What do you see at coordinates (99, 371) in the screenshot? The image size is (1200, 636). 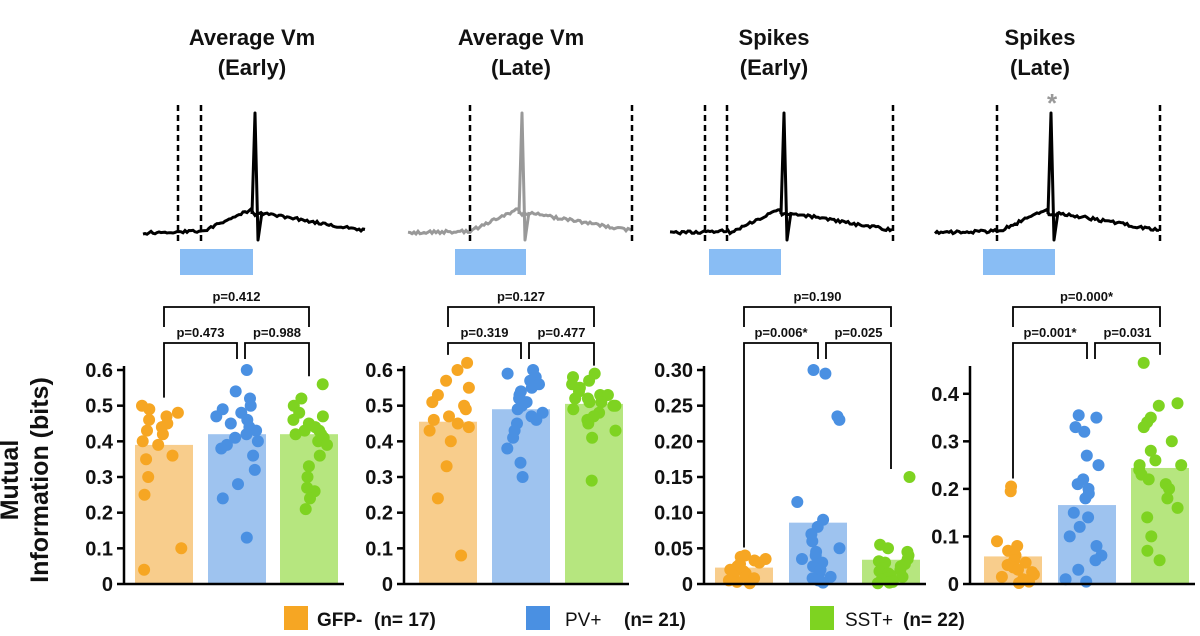 I see `y-tick-label: 0.6` at bounding box center [99, 371].